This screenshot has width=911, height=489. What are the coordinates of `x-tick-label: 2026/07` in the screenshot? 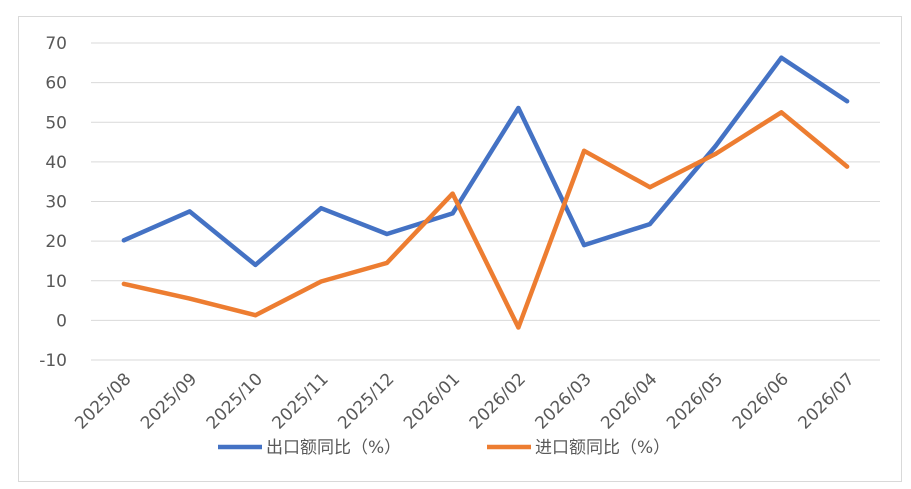 It's located at (827, 401).